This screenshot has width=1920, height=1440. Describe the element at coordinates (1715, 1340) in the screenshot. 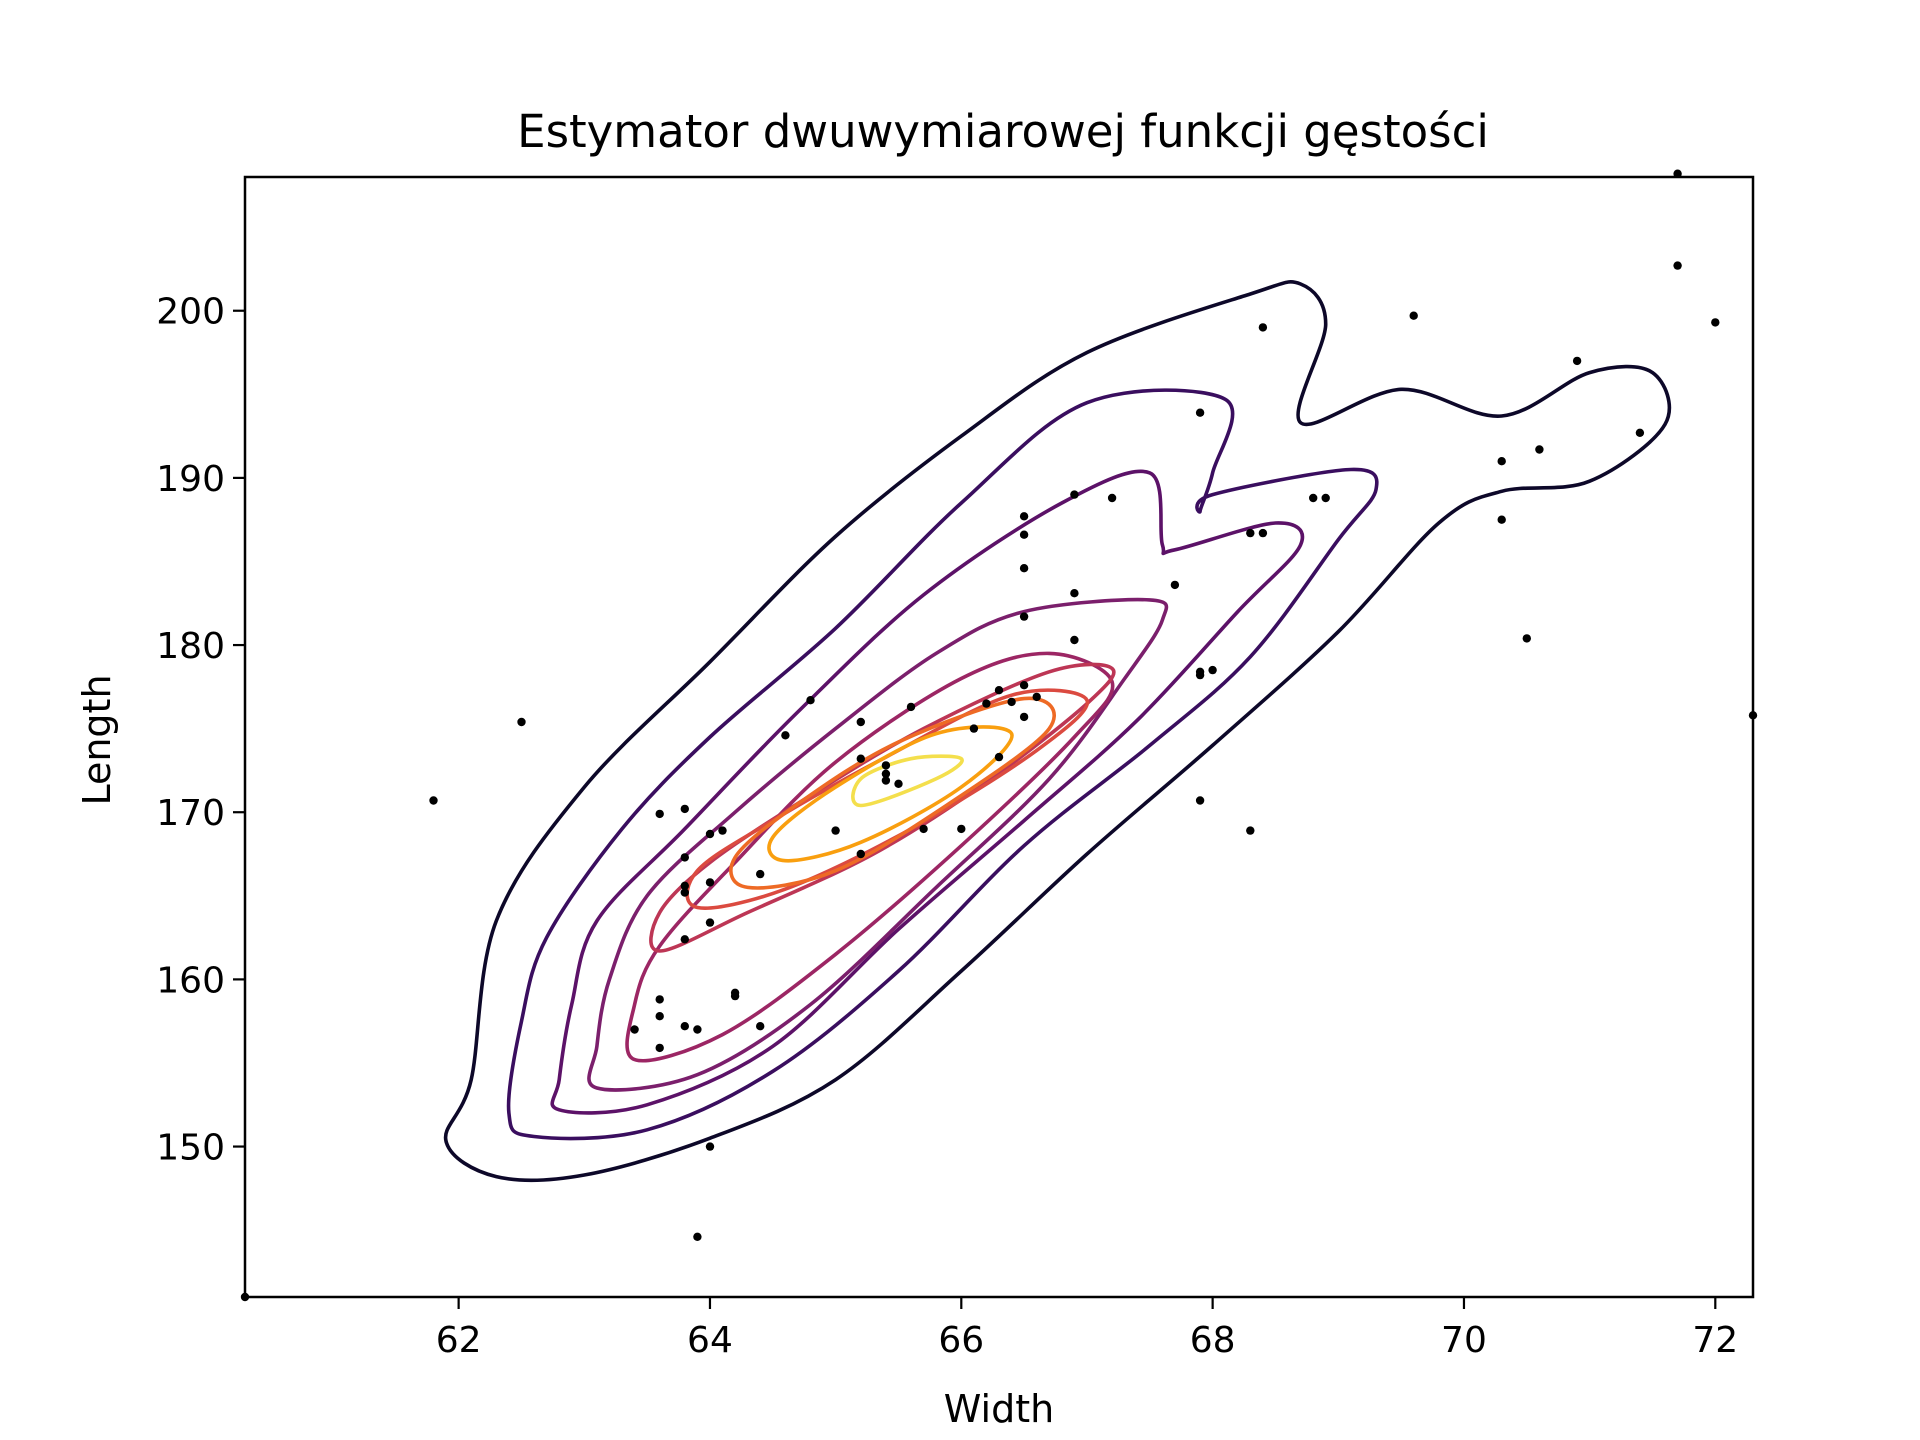

I see `x-tick-label: 72` at that location.